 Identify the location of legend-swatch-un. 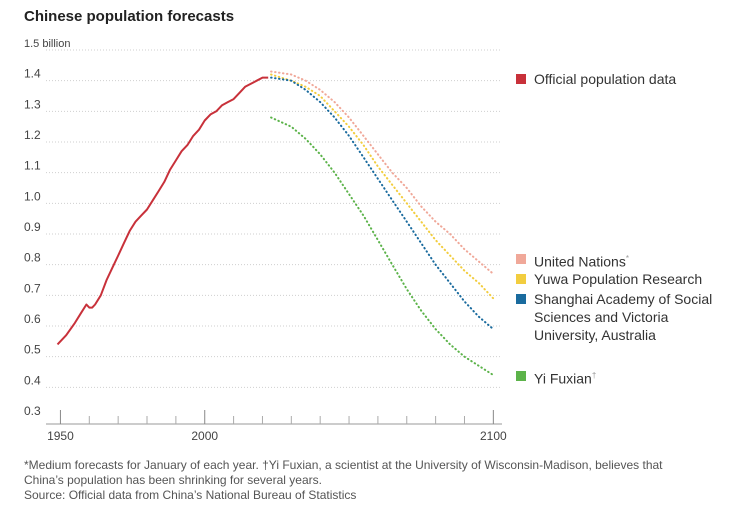
(521, 259).